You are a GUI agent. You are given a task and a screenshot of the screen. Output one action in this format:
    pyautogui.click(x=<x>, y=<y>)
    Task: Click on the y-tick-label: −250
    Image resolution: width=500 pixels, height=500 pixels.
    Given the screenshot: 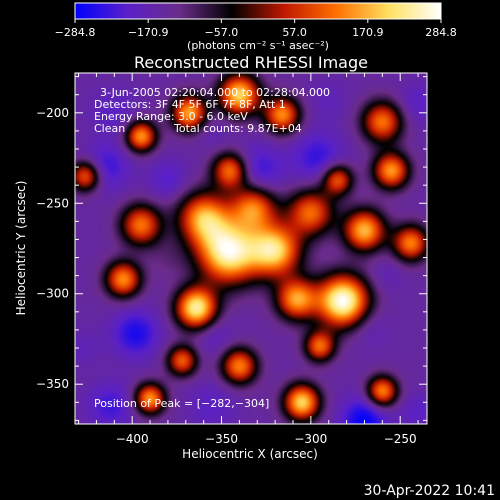 What is the action you would take?
    pyautogui.click(x=52, y=203)
    